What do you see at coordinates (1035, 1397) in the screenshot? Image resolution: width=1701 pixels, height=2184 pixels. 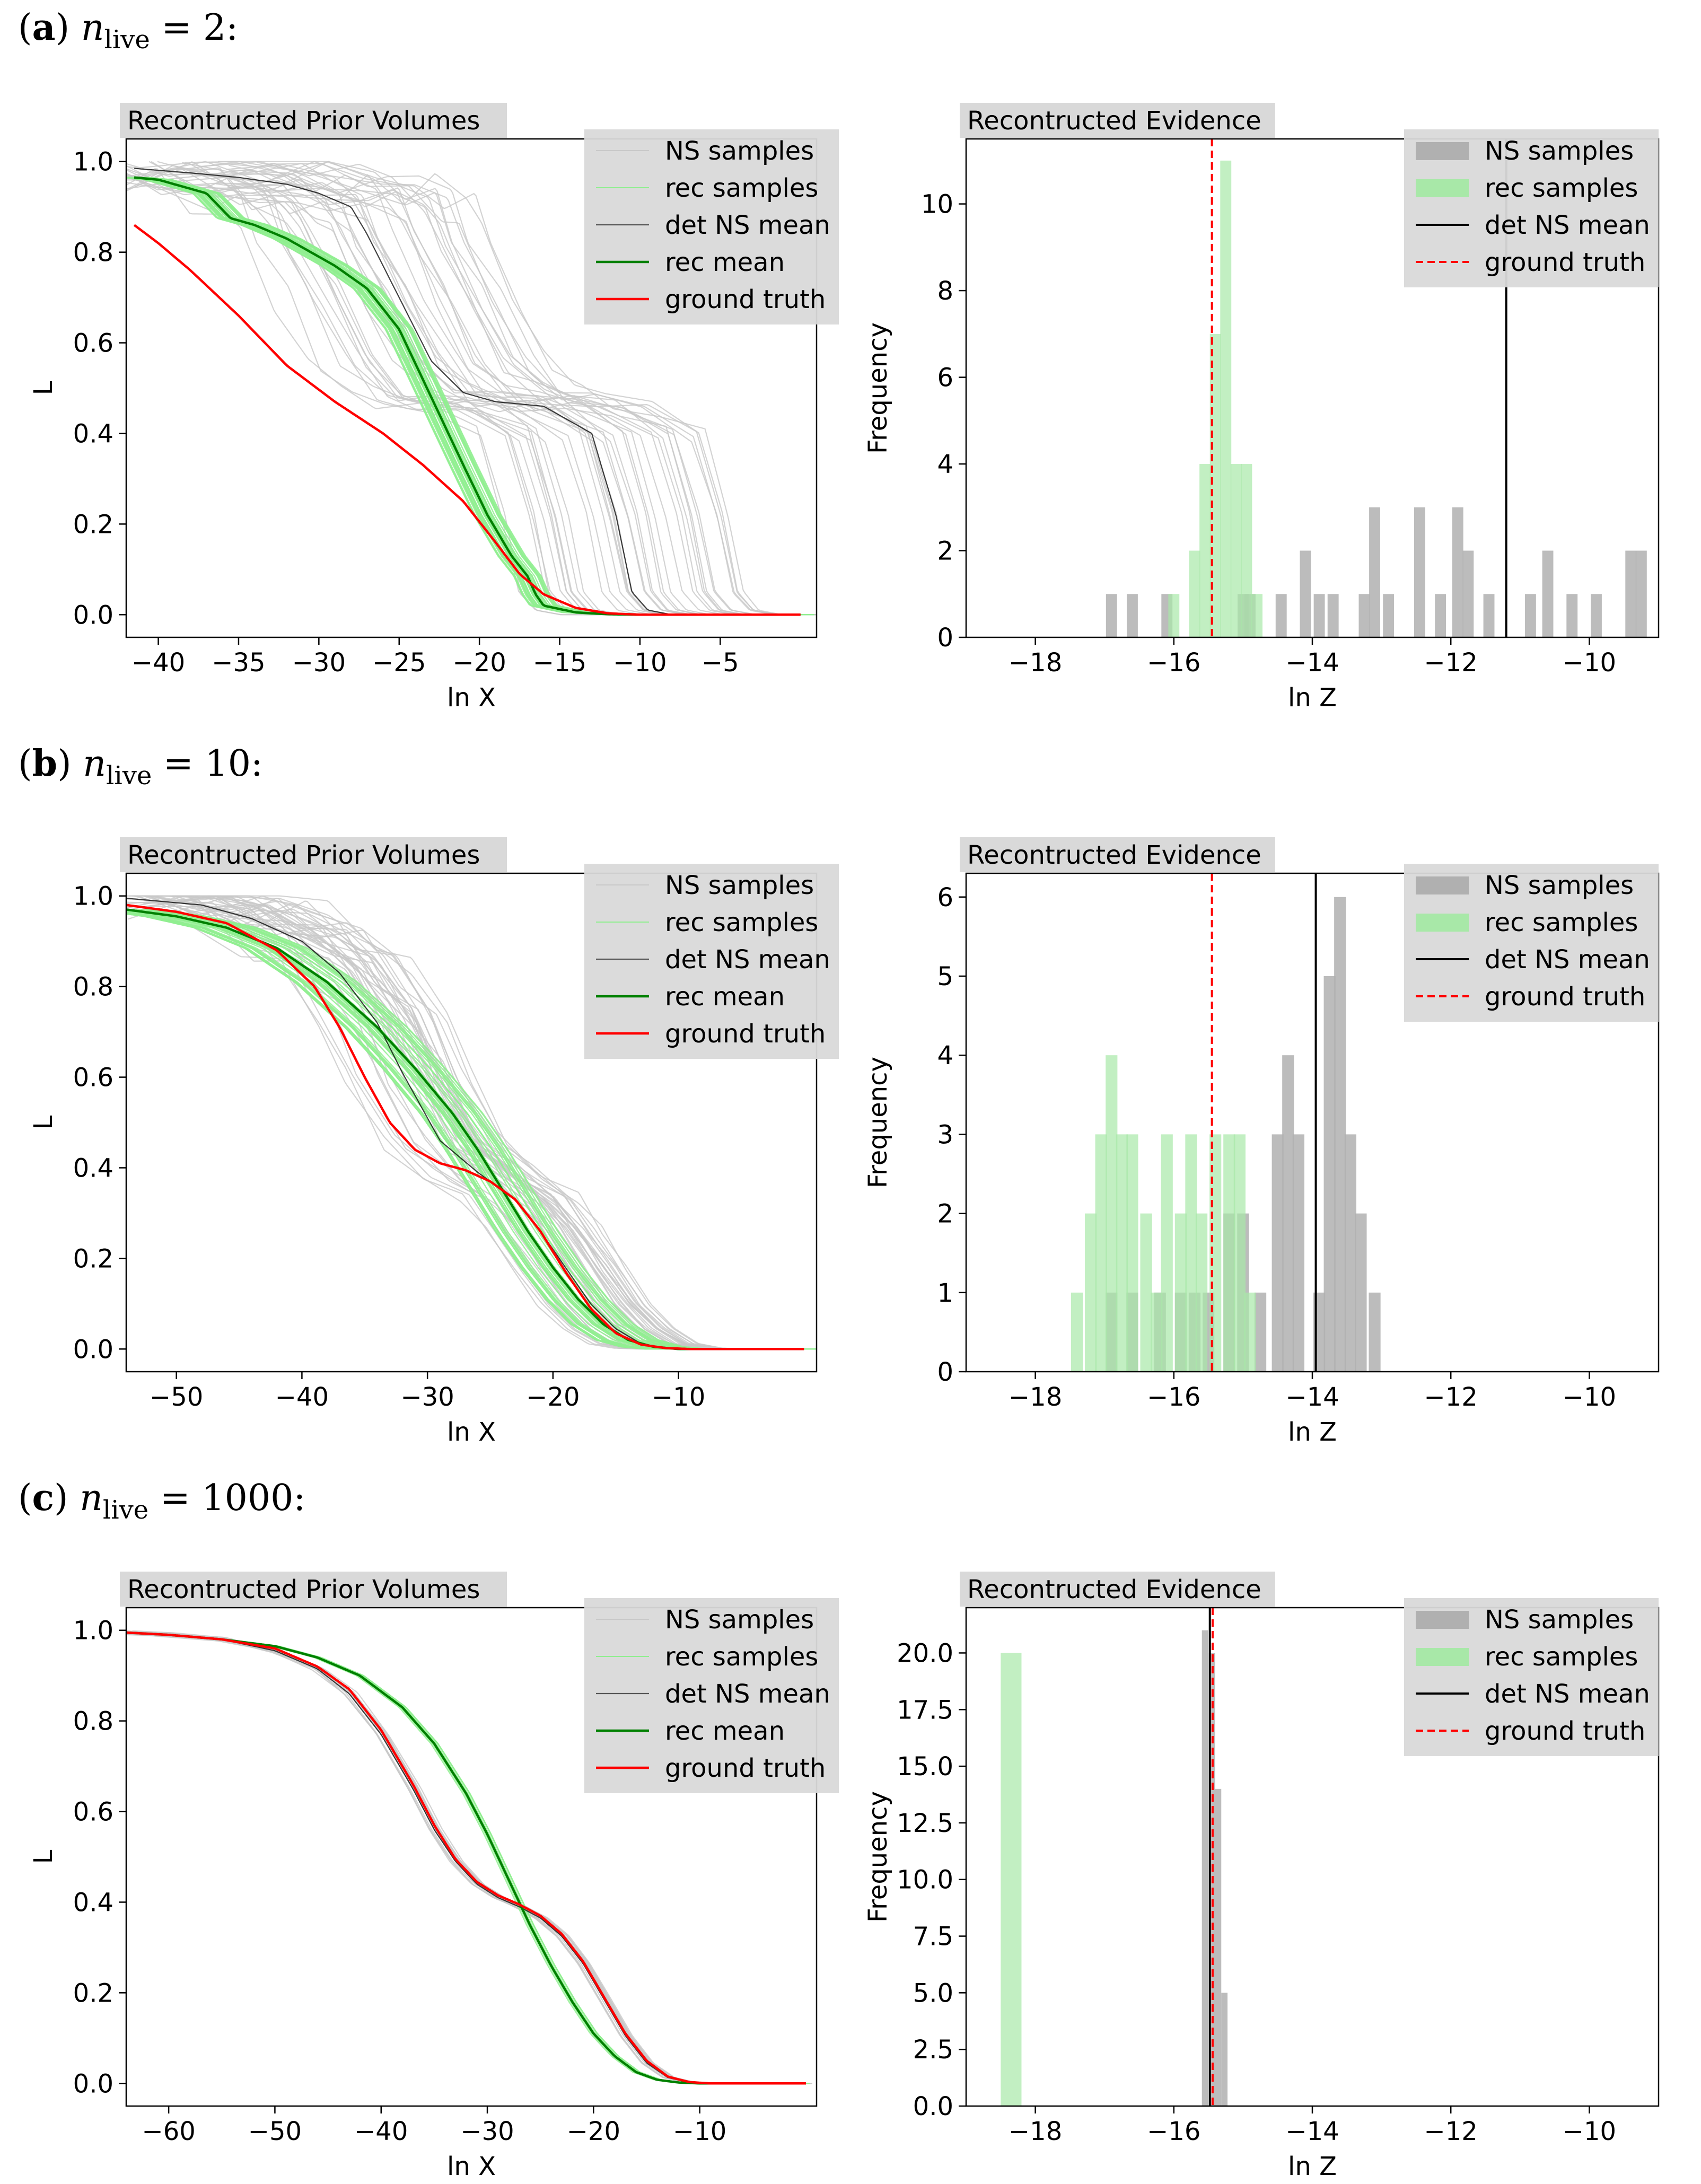 I see `x-tick-label: −18` at bounding box center [1035, 1397].